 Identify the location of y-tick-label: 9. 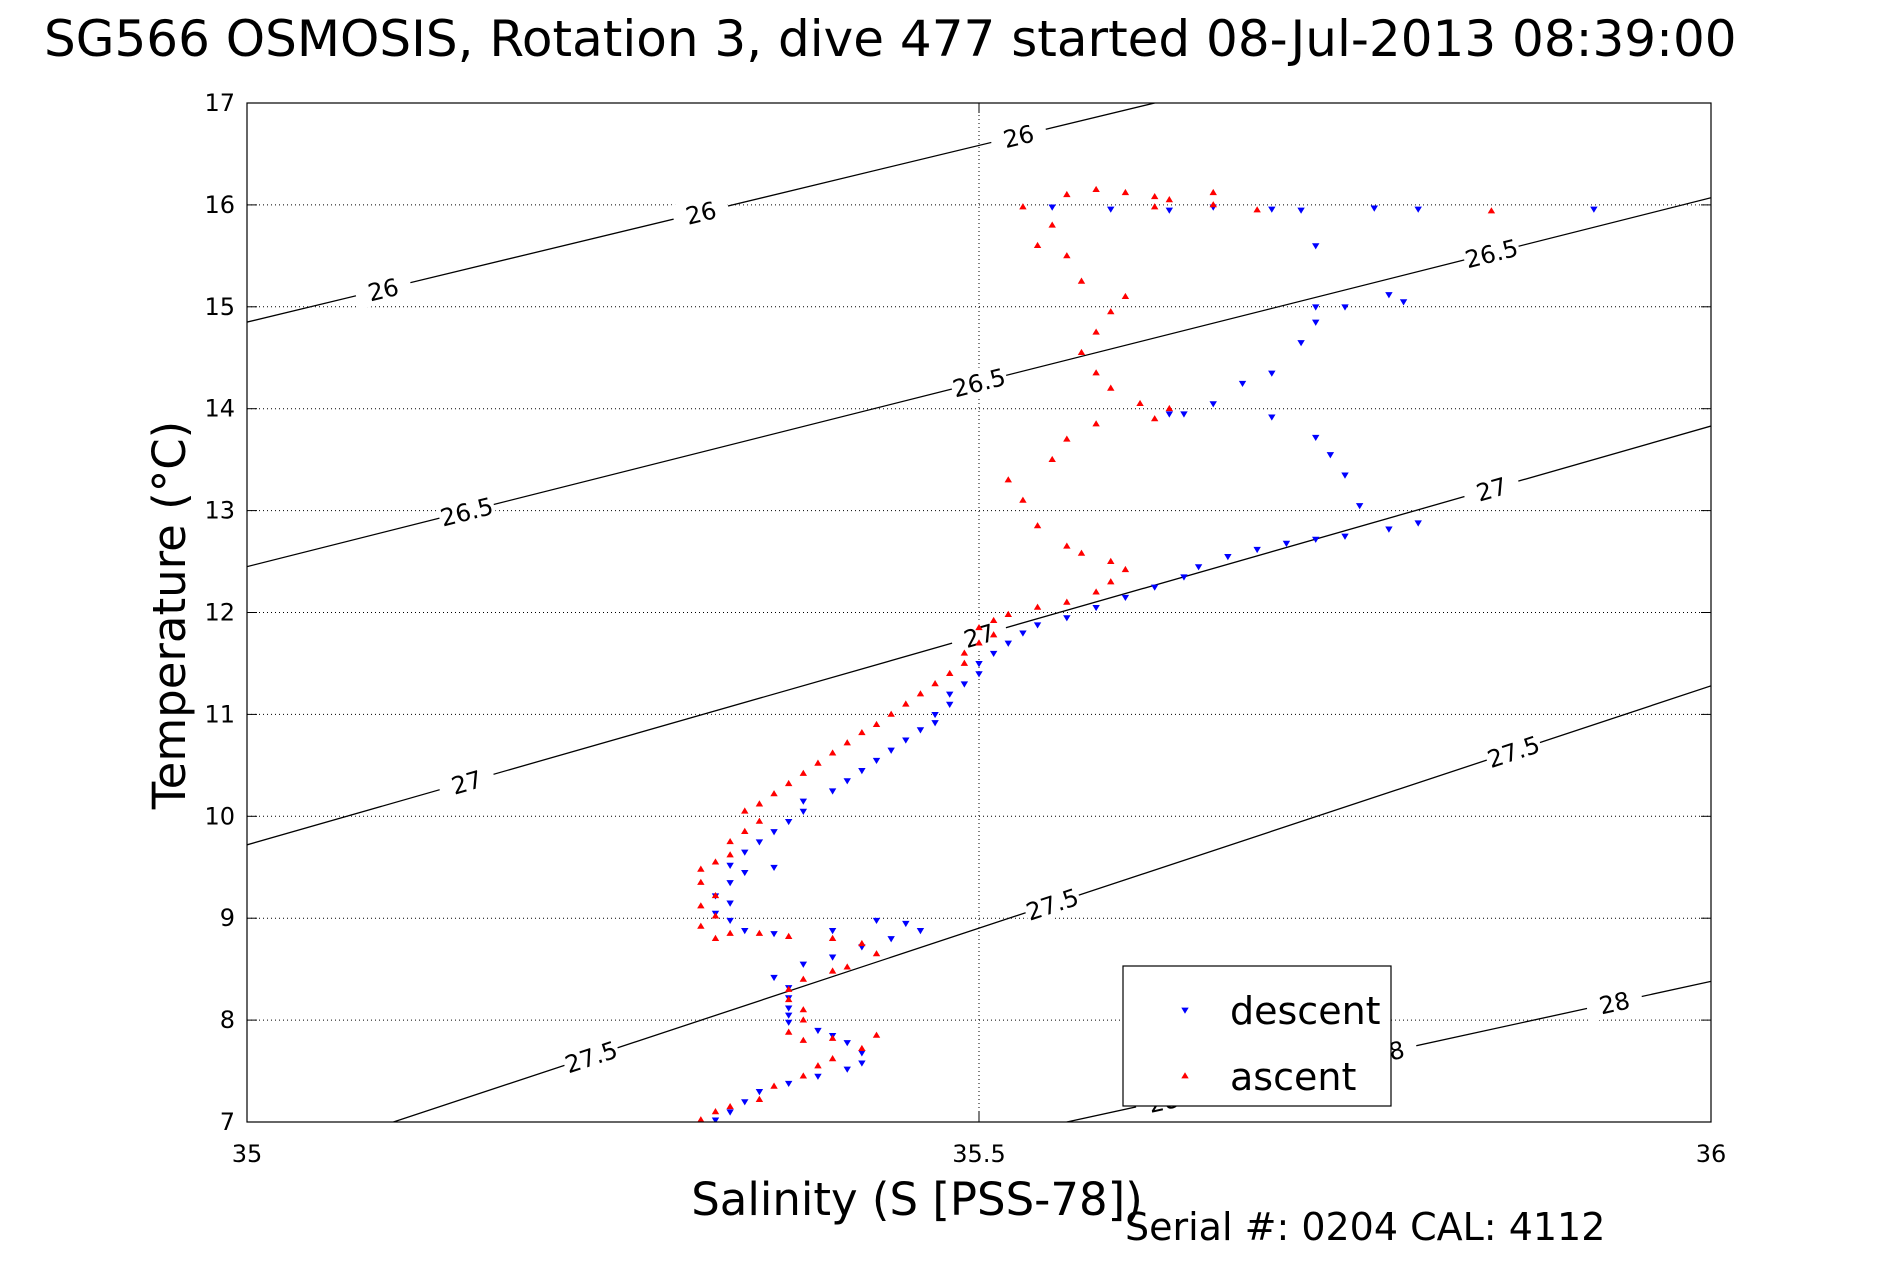
(227, 918).